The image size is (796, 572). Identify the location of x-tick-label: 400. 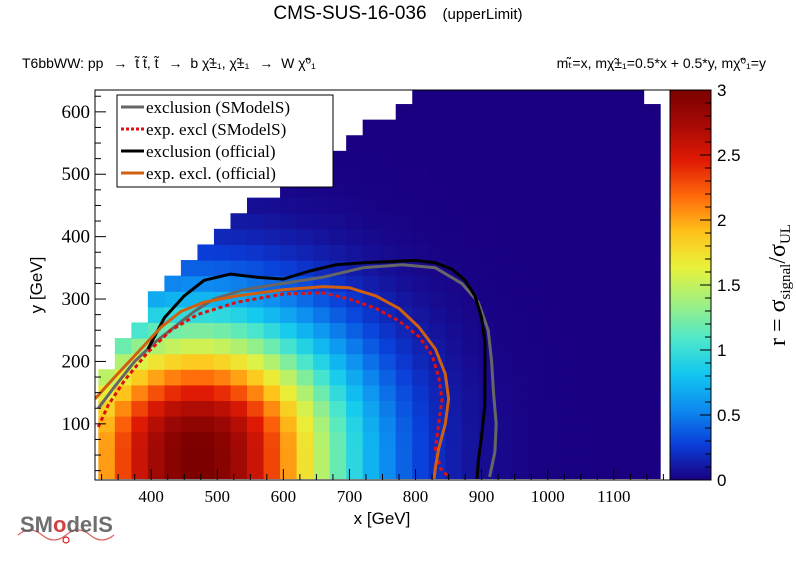
(151, 496).